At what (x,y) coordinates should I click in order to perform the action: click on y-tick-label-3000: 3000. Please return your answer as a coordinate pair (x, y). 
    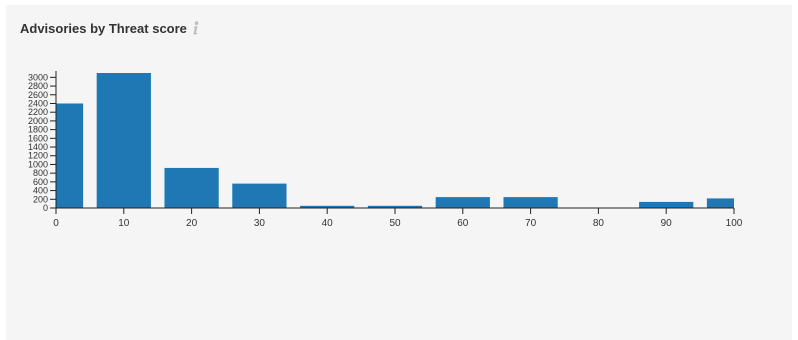
    Looking at the image, I should click on (38, 77).